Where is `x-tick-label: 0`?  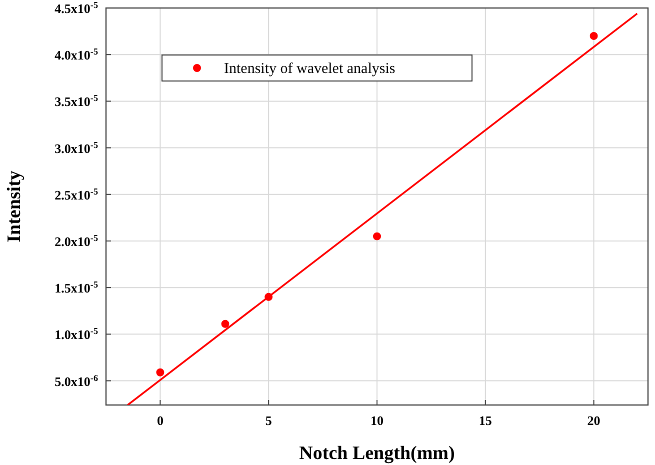
x-tick-label: 0 is located at coordinates (160, 420).